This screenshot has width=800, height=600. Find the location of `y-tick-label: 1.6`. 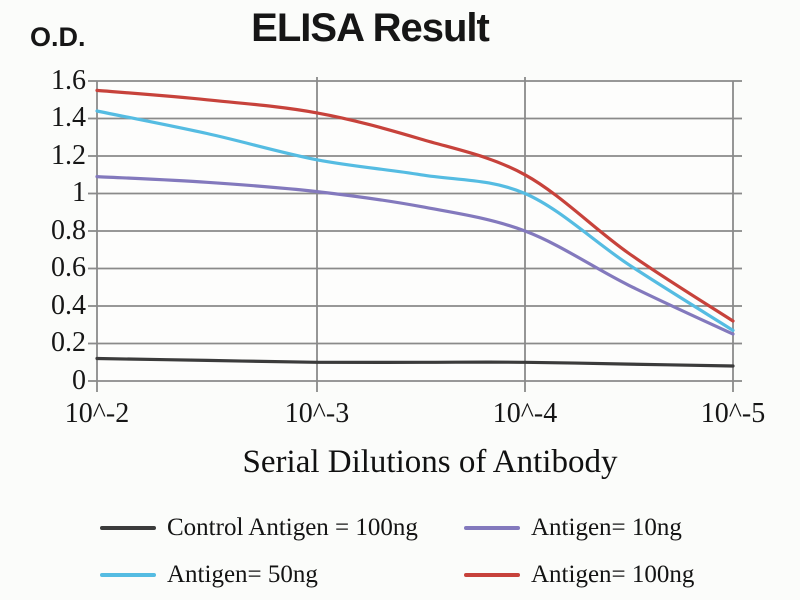

y-tick-label: 1.6 is located at coordinates (68, 80).